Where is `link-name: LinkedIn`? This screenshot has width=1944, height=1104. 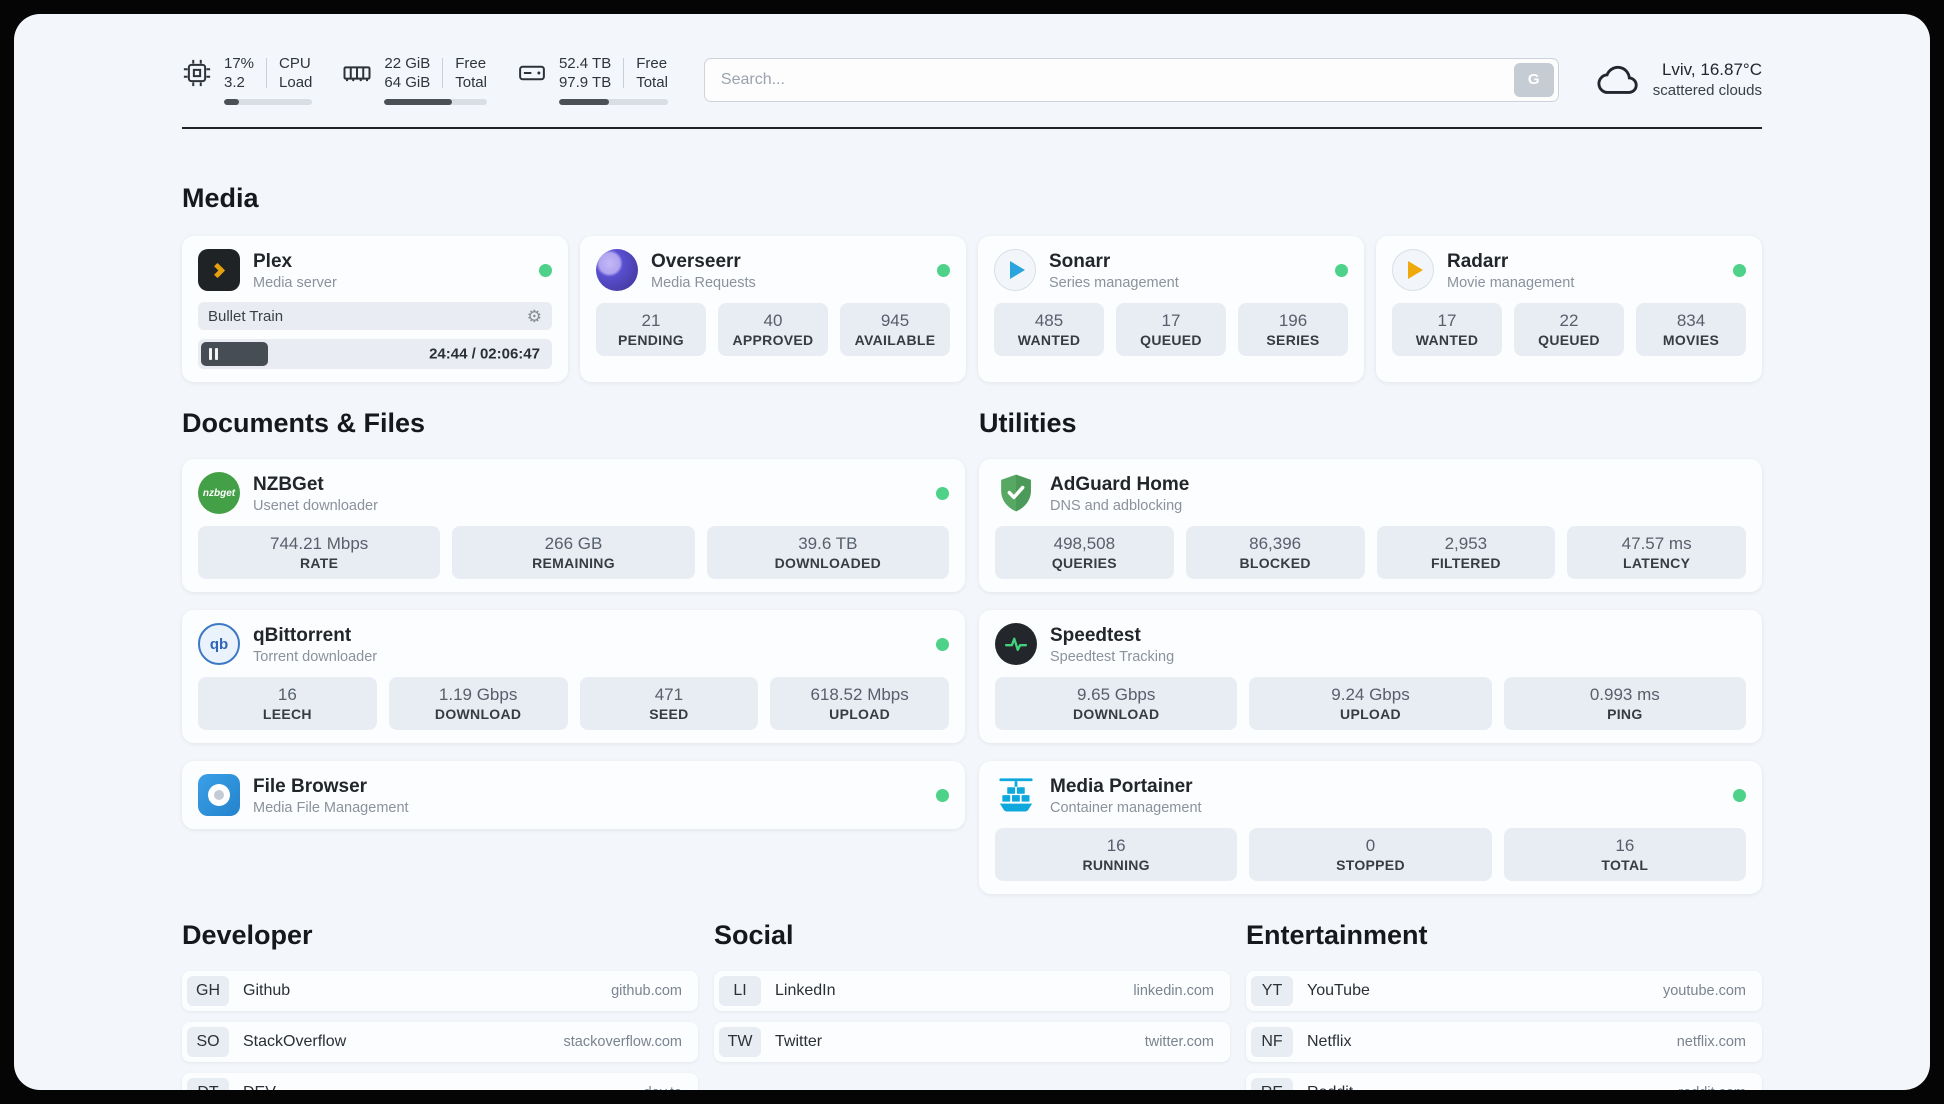 link-name: LinkedIn is located at coordinates (805, 990).